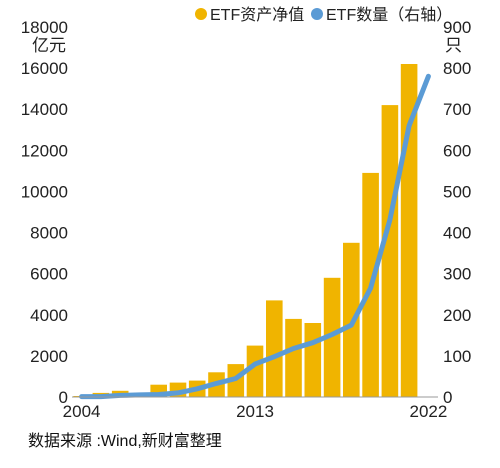 The width and height of the screenshot is (500, 468). I want to click on x-tick-label: 2004, so click(82, 411).